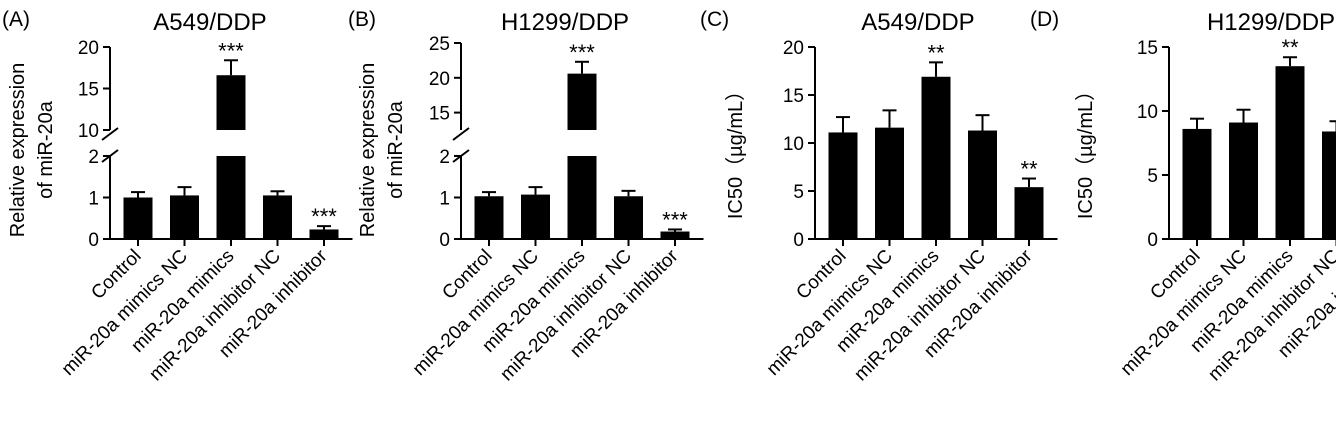  Describe the element at coordinates (439, 44) in the screenshot. I see `y-tick-label: 25` at that location.